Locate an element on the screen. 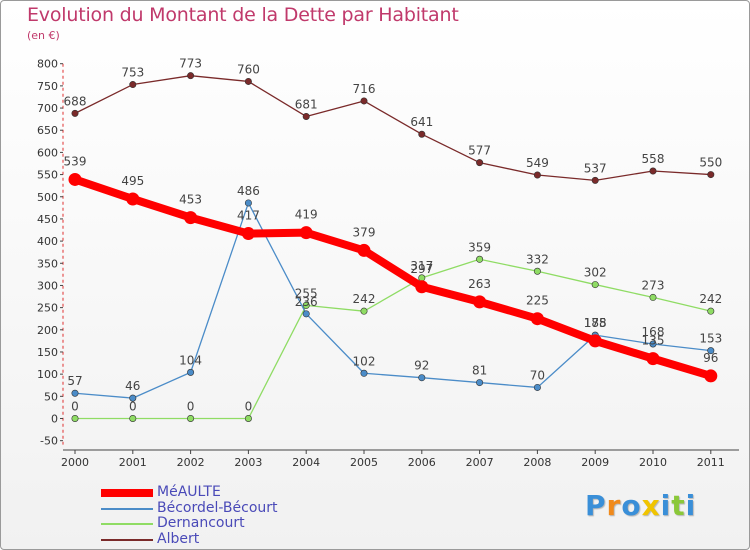 Image resolution: width=750 pixels, height=550 pixels. data-label: 46 is located at coordinates (132, 386).